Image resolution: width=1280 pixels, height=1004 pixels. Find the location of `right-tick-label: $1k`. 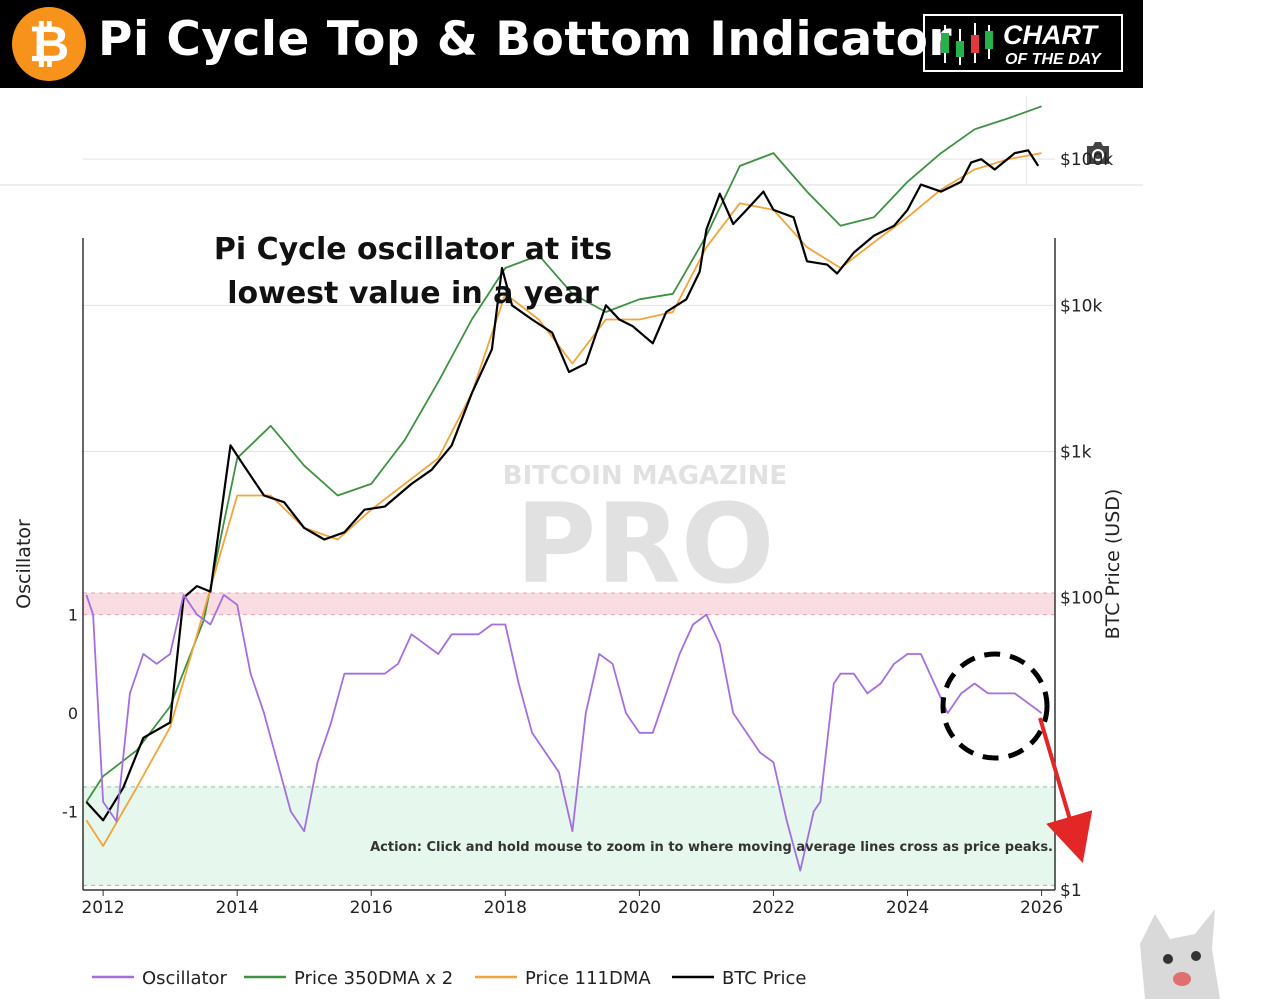

right-tick-label: $1k is located at coordinates (1076, 453).